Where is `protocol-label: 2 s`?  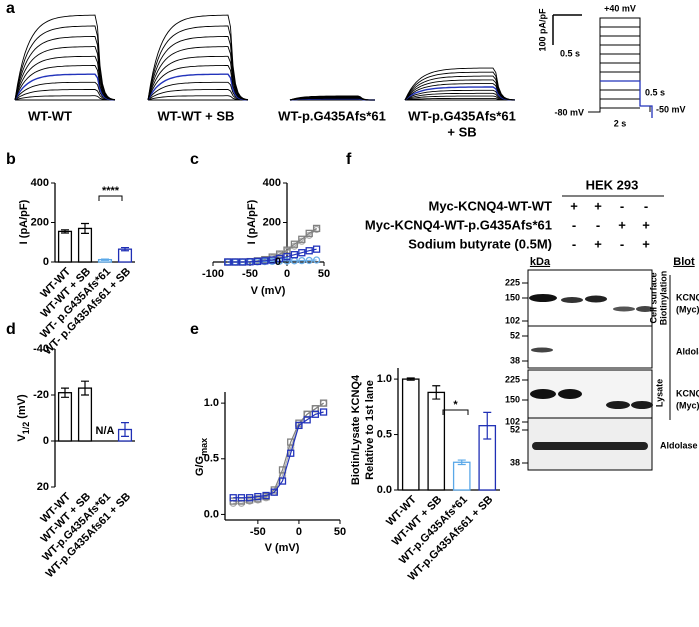
protocol-label: 2 s is located at coordinates (620, 123).